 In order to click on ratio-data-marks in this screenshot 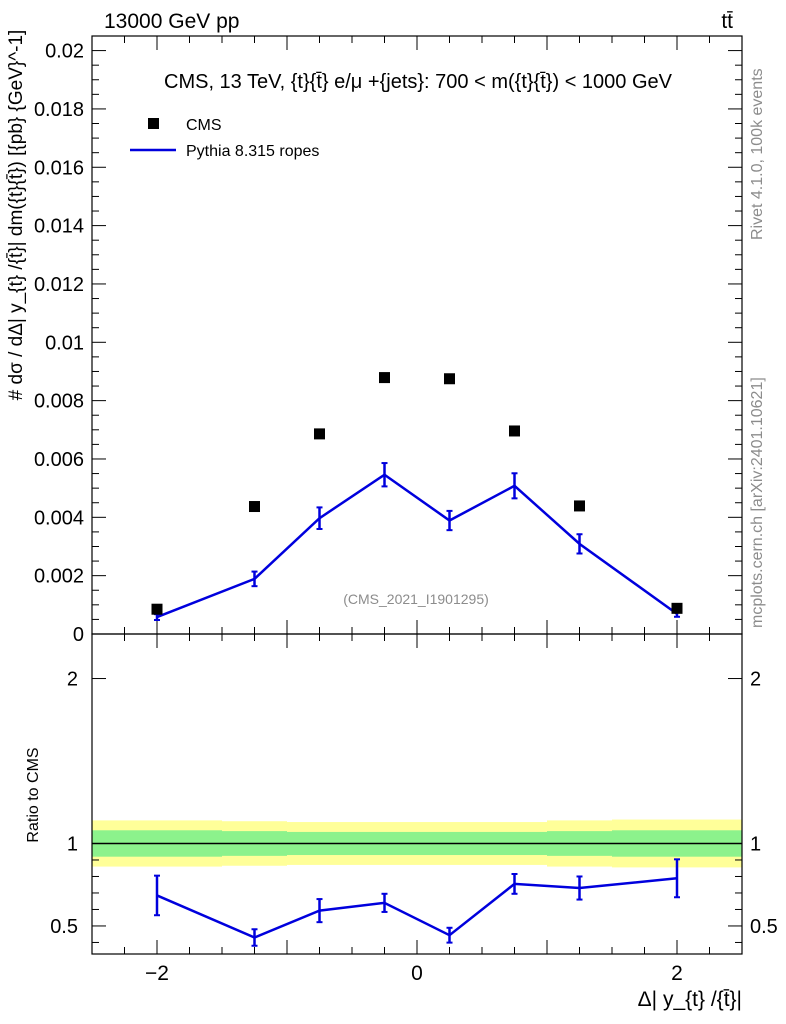, I will do `click(417, 902)`.